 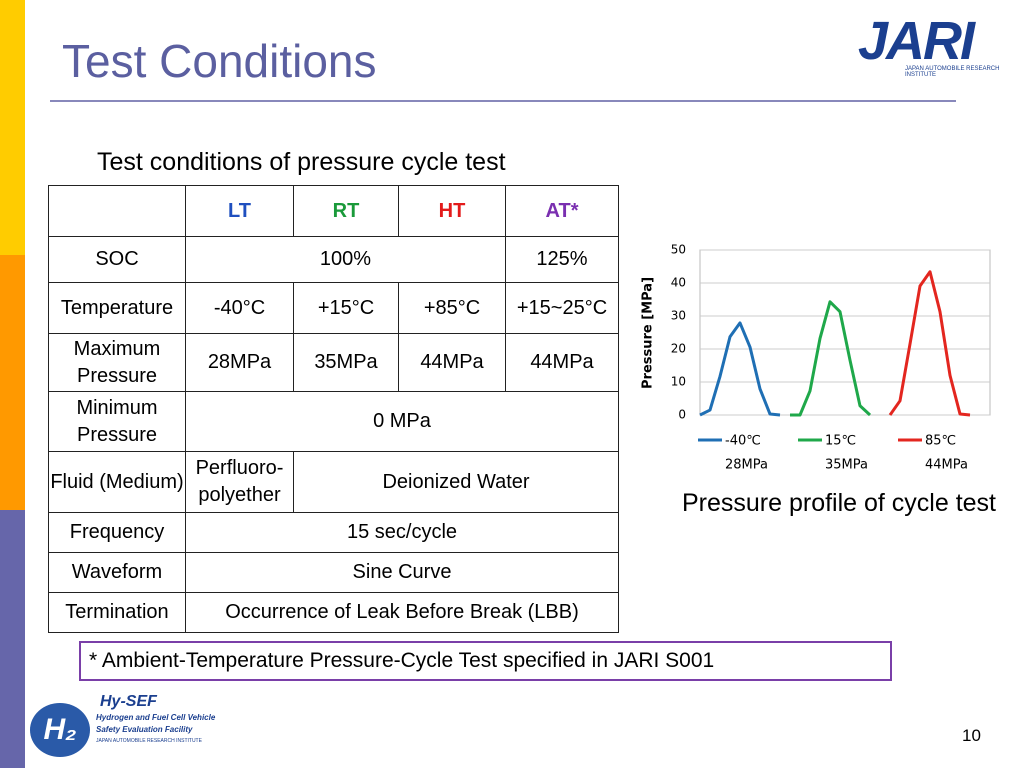 I want to click on row-label: SOC, so click(x=117, y=259).